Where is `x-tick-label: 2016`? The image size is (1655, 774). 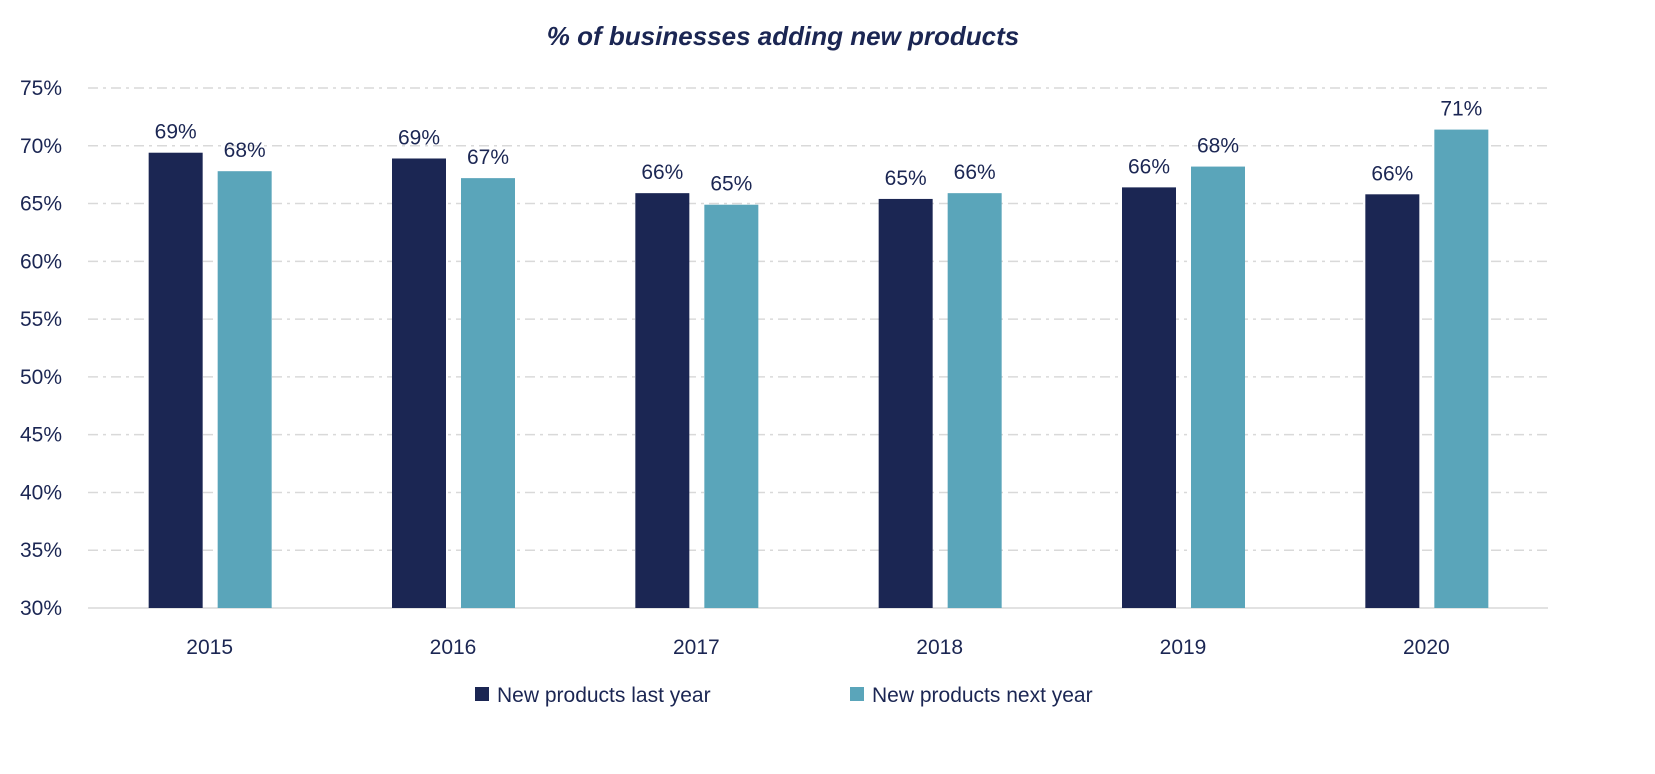
x-tick-label: 2016 is located at coordinates (453, 647).